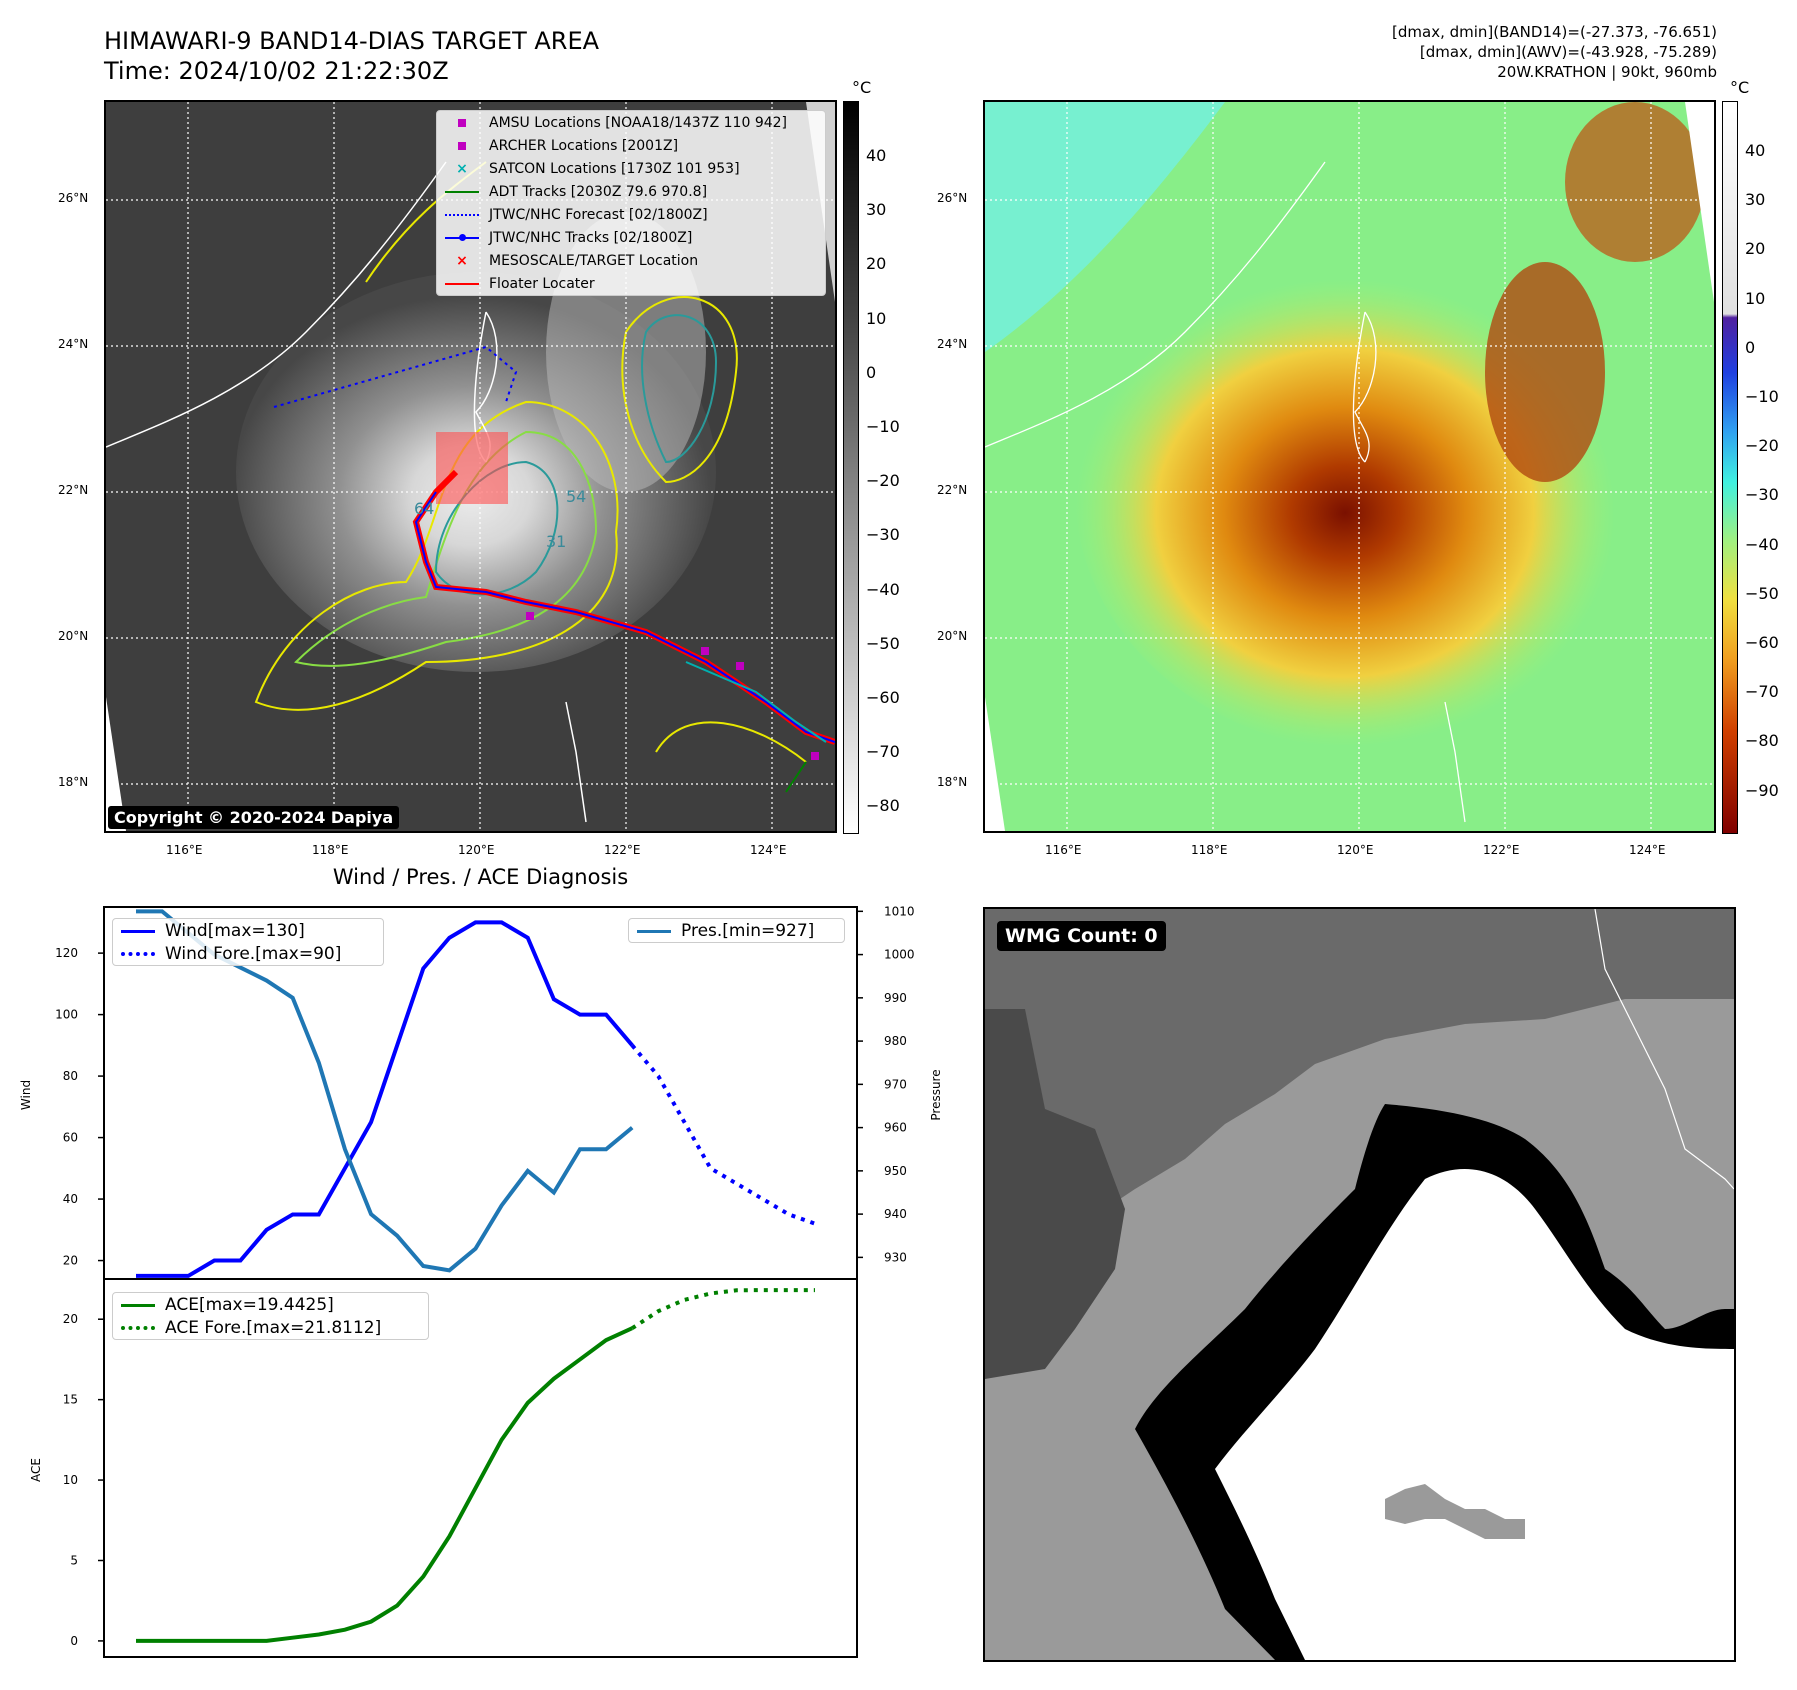 The image size is (1797, 1690). I want to click on pressure-tick-label: 940, so click(895, 1214).